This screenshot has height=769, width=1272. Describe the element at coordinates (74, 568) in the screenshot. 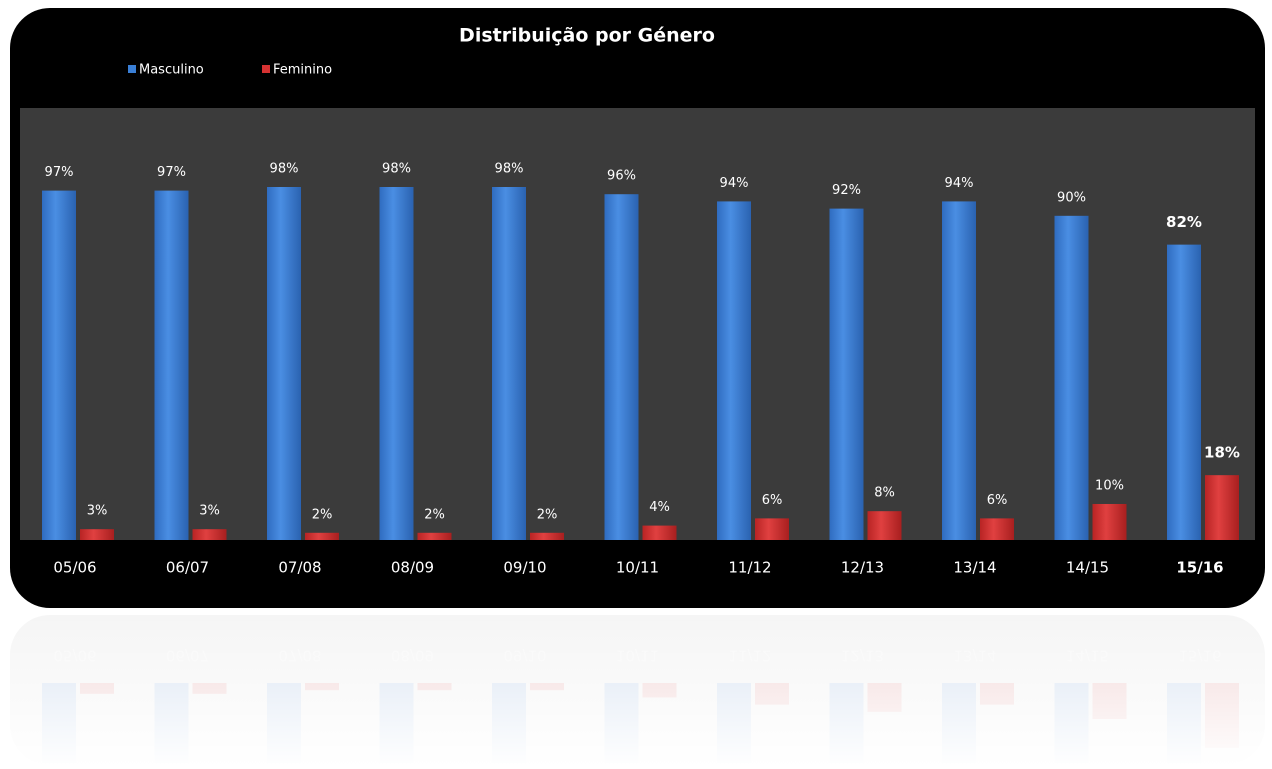

I see `x-tick-label: 05/06` at that location.